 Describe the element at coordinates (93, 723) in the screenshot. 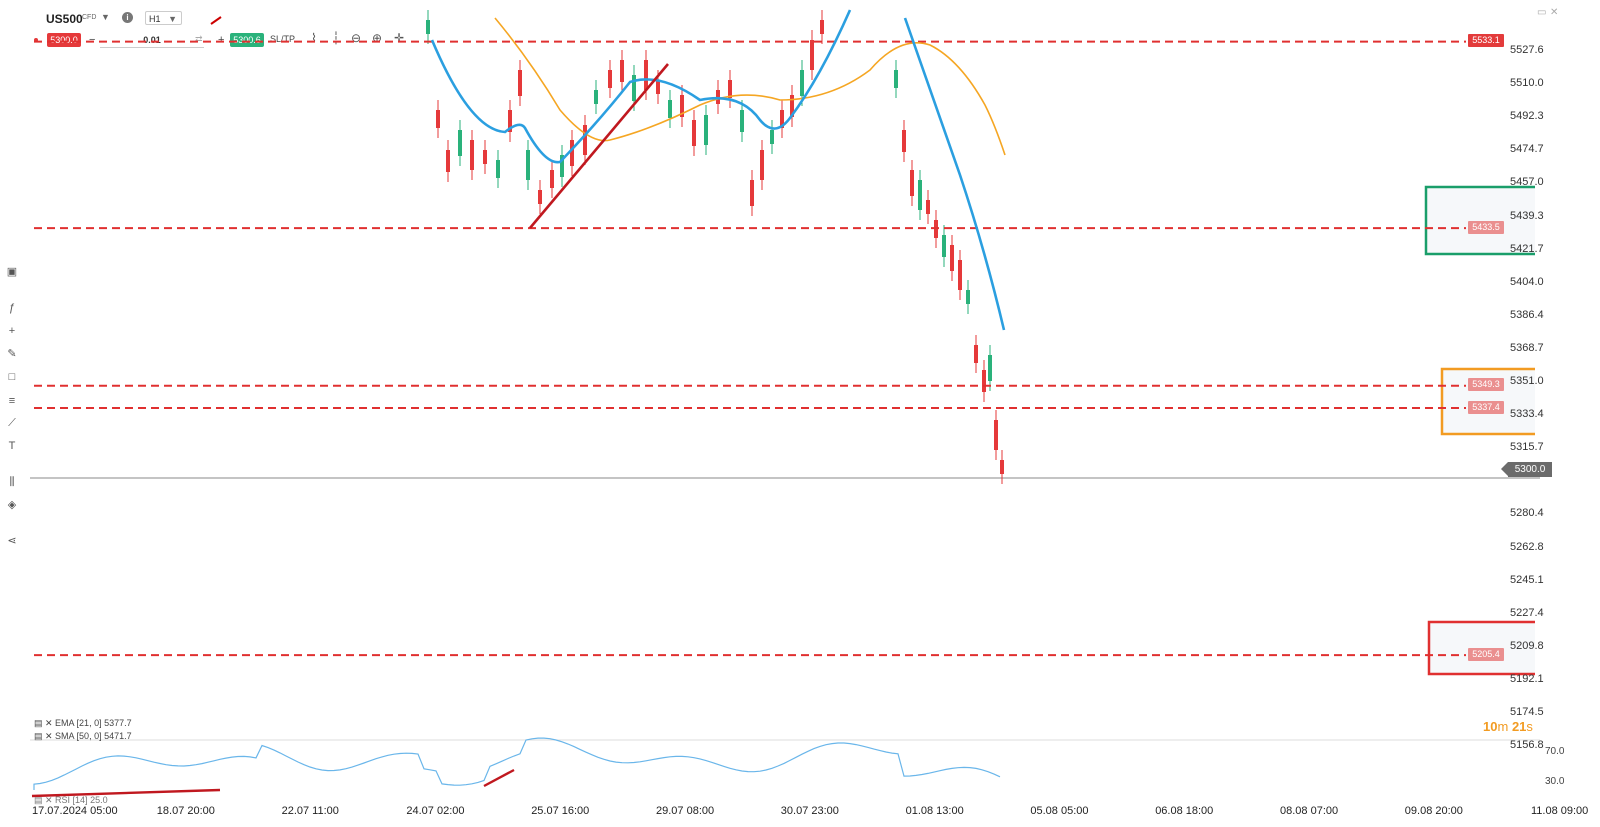

I see `ema-indicator-text: EMA [21, 0] 5377.7` at that location.